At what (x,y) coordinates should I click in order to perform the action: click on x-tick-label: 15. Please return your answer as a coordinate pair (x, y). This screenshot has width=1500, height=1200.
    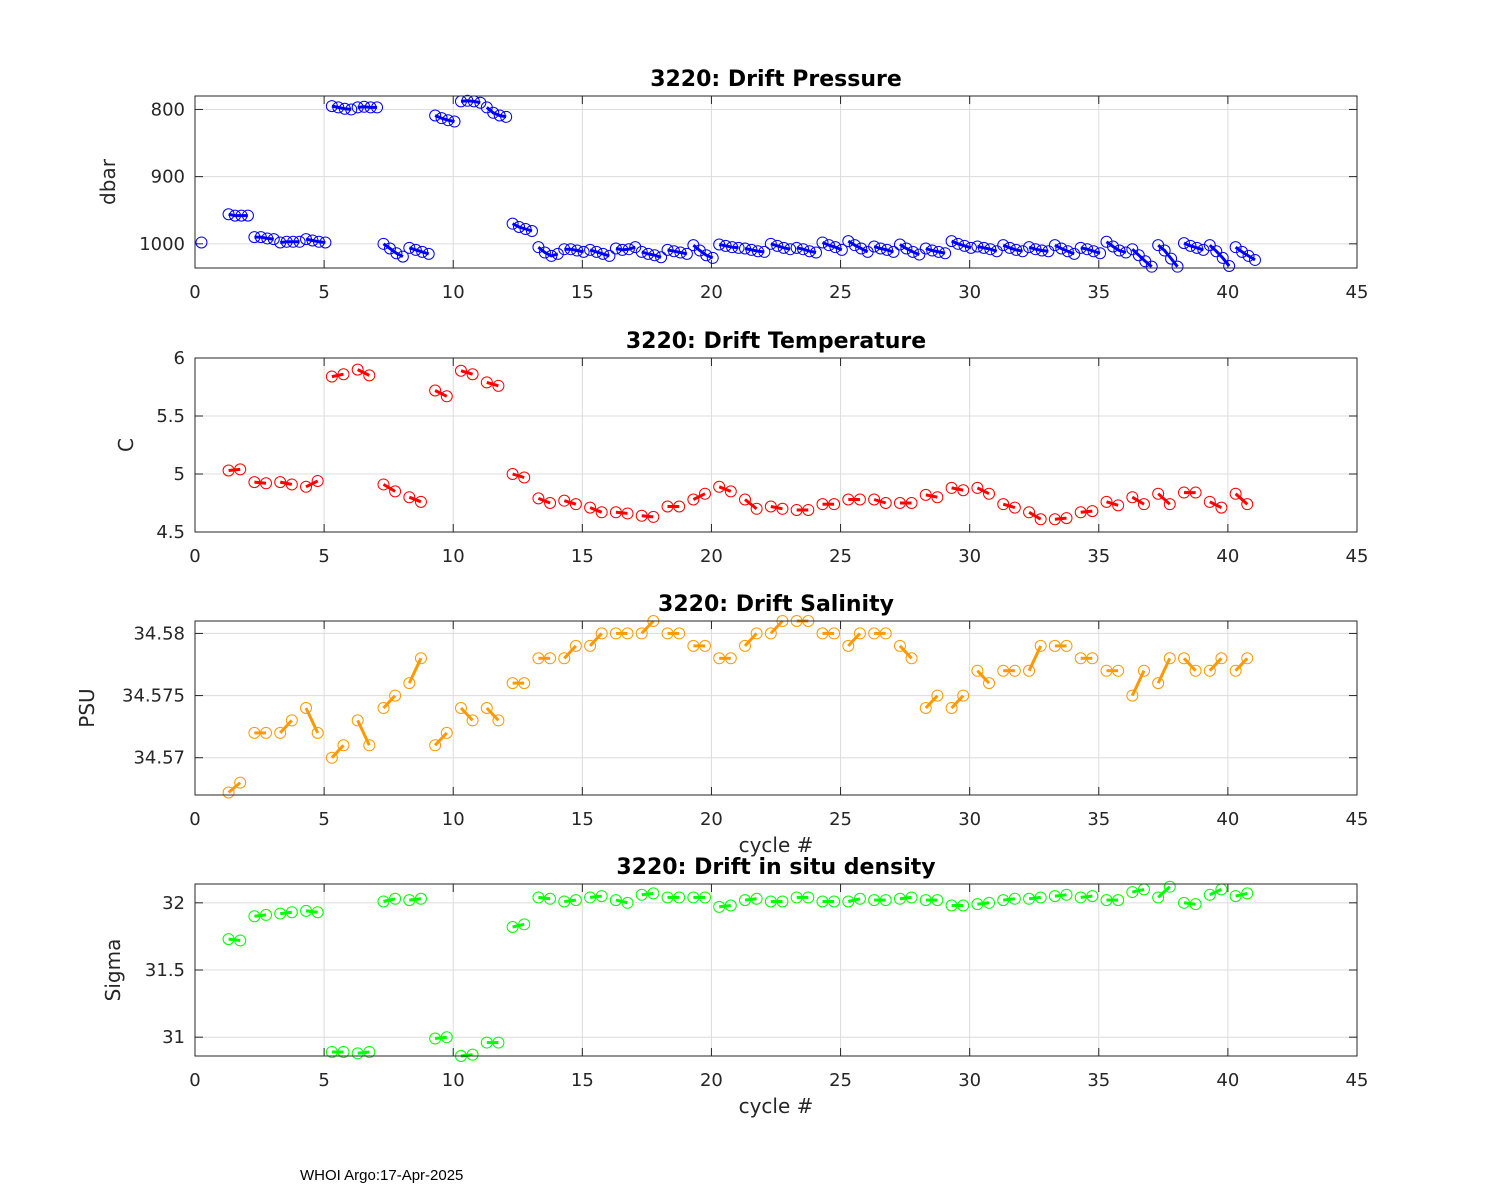
    Looking at the image, I should click on (582, 1080).